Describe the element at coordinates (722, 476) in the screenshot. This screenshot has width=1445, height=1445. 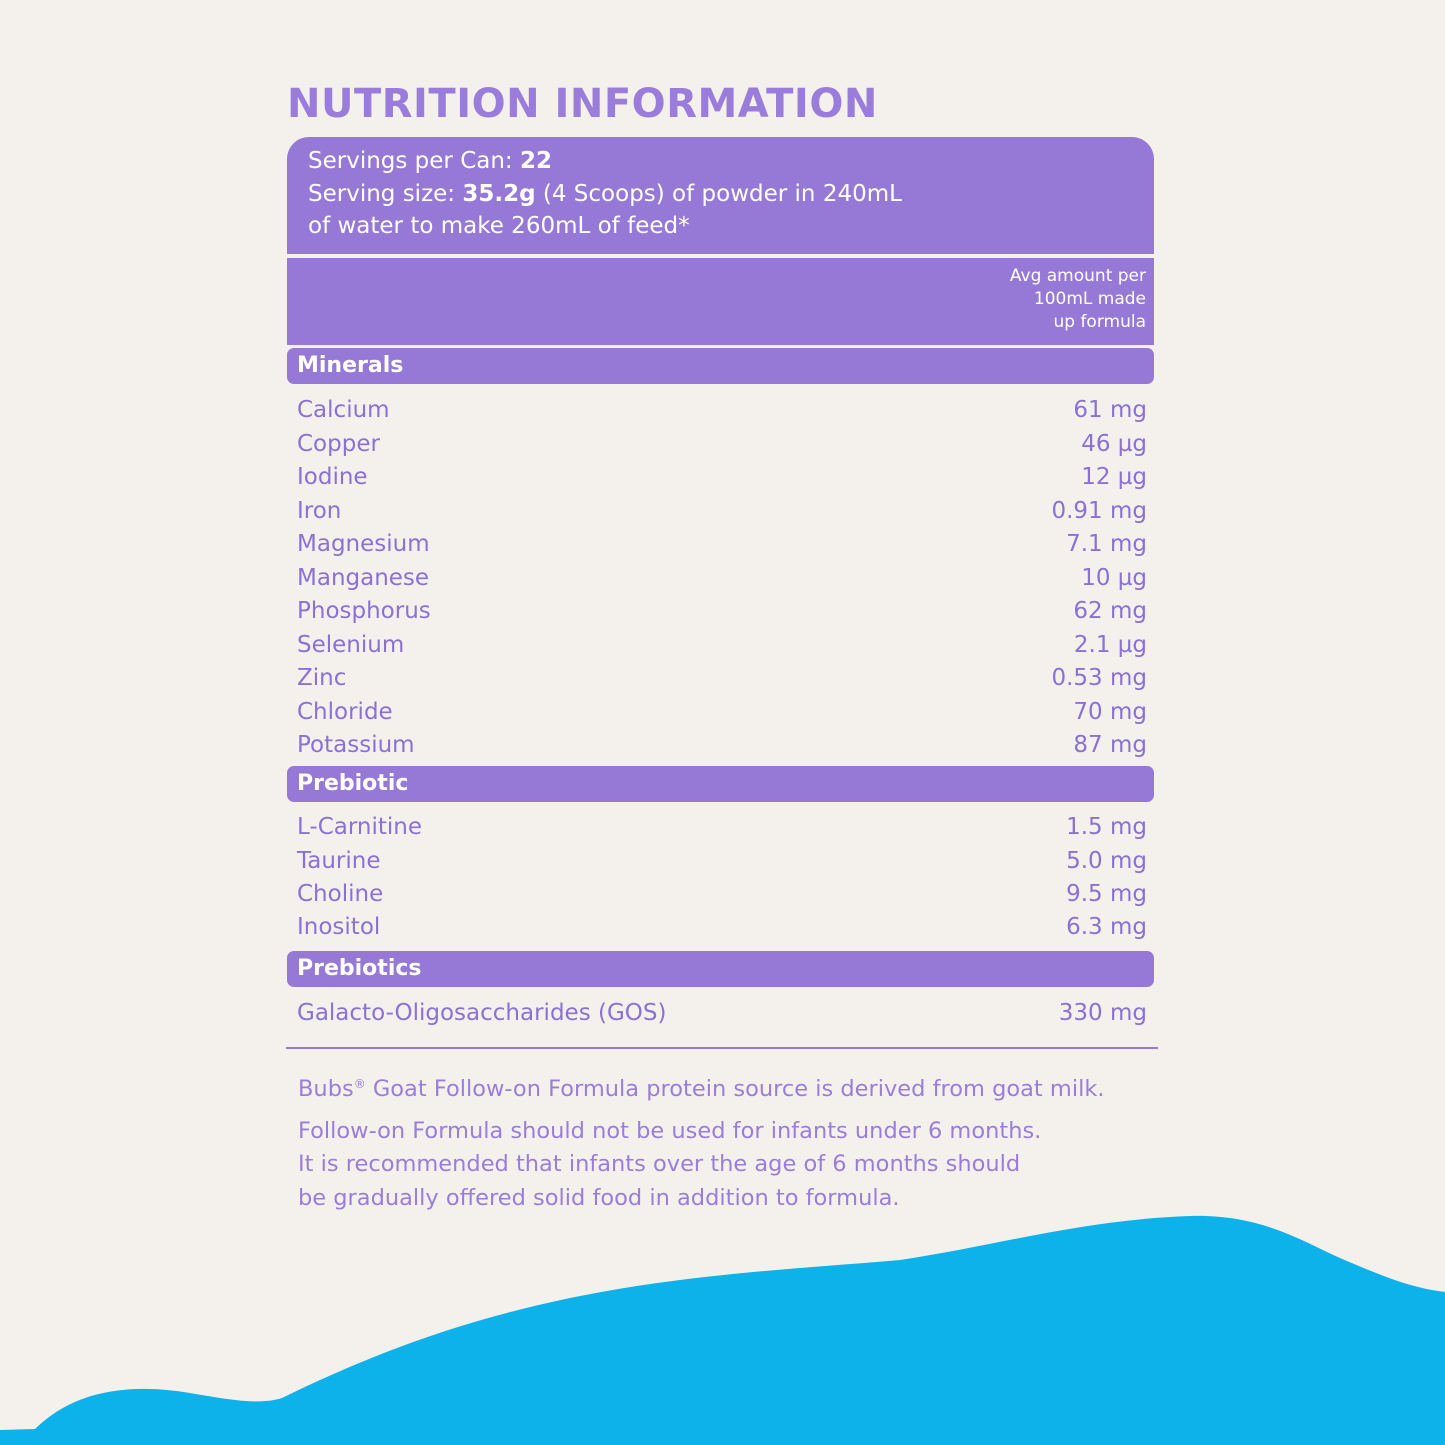
I see `table-row: Iodine 12 µg` at that location.